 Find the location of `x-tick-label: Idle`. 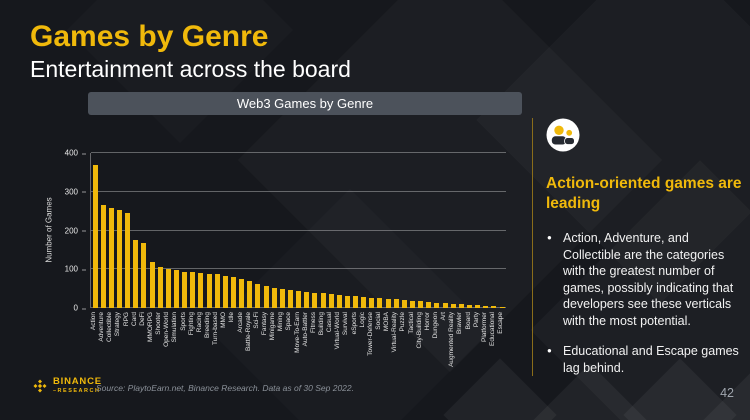

x-tick-label: Idle is located at coordinates (232, 317).